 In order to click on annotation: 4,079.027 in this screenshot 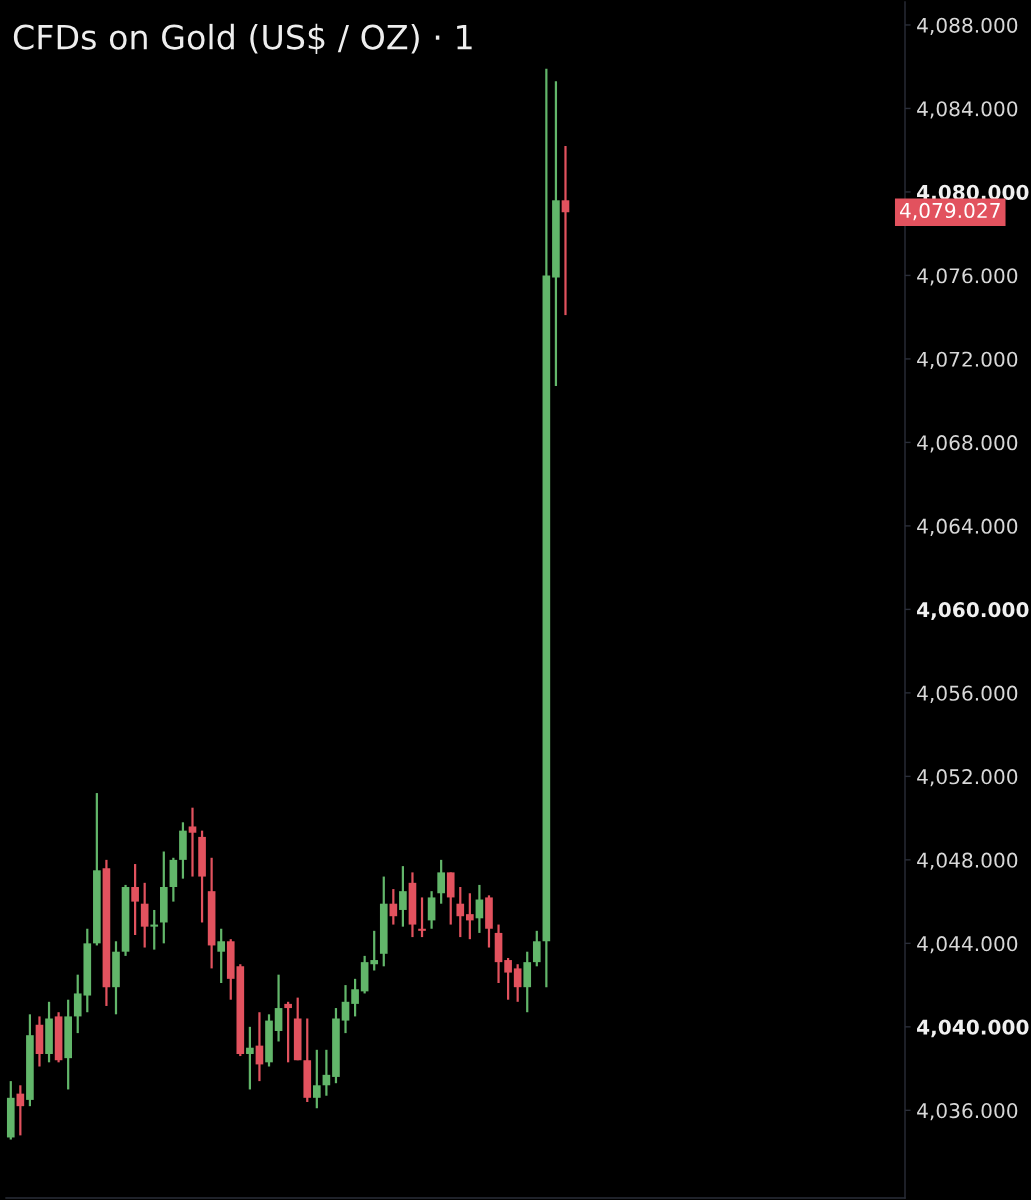, I will do `click(949, 211)`.